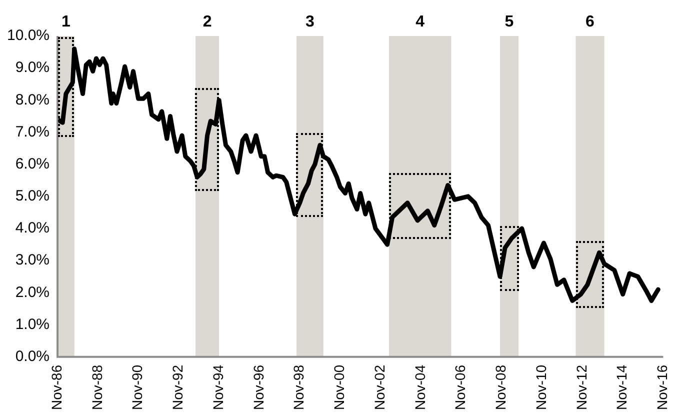  I want to click on x-tick-label: Nov-04, so click(420, 387).